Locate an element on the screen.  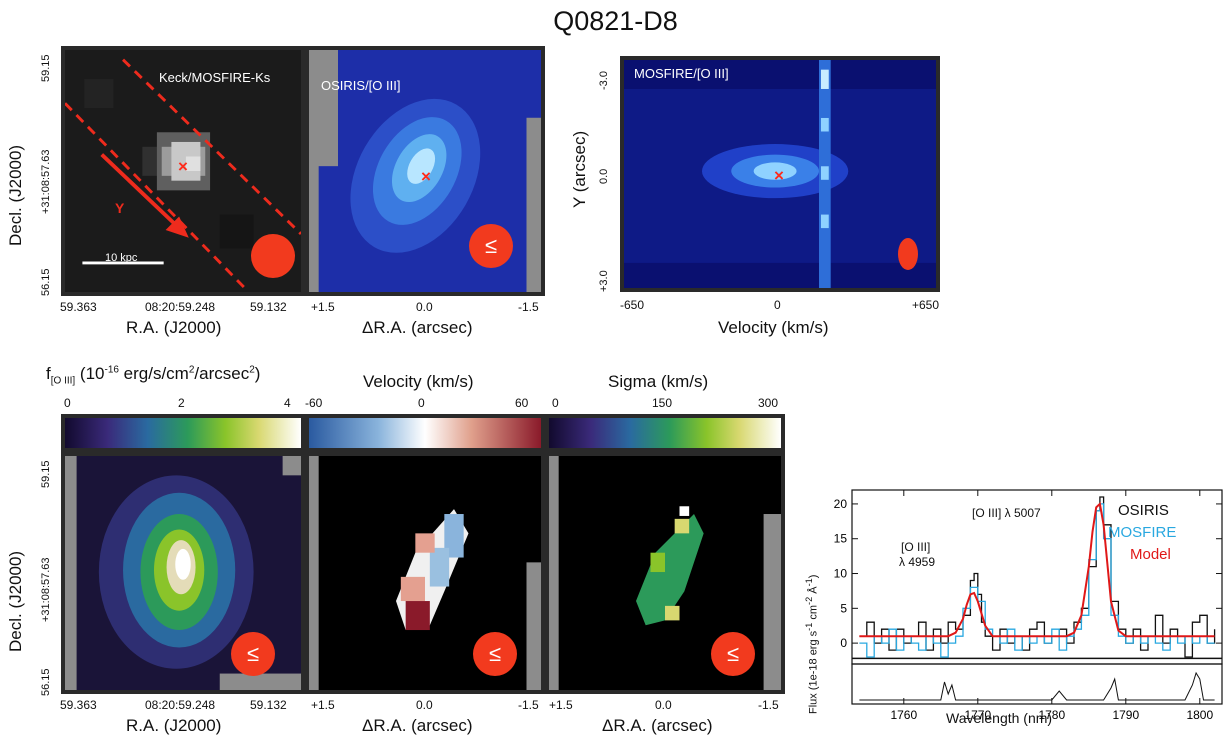
dra-tick-2-bottom-a: 0.0 is located at coordinates (424, 705).